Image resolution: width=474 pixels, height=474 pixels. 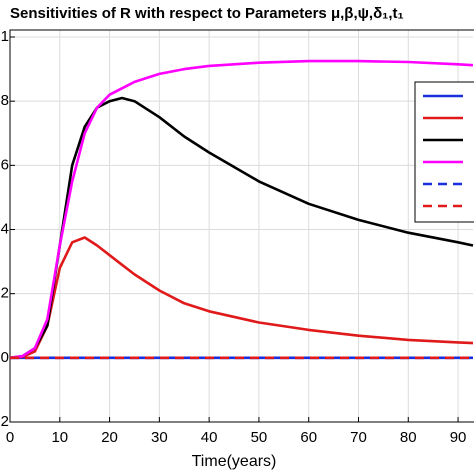 I want to click on y-tick-label: 0.2, so click(x=4, y=293).